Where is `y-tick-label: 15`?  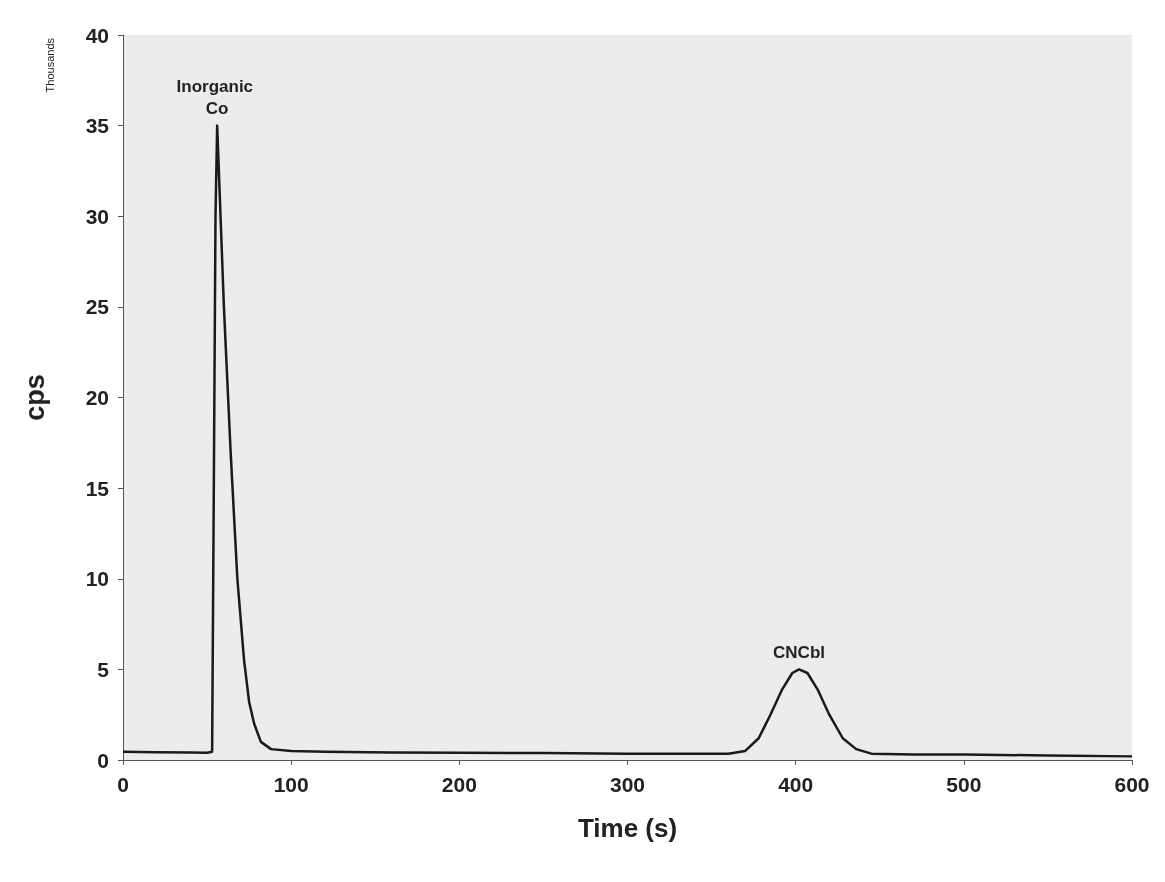 y-tick-label: 15 is located at coordinates (97, 488).